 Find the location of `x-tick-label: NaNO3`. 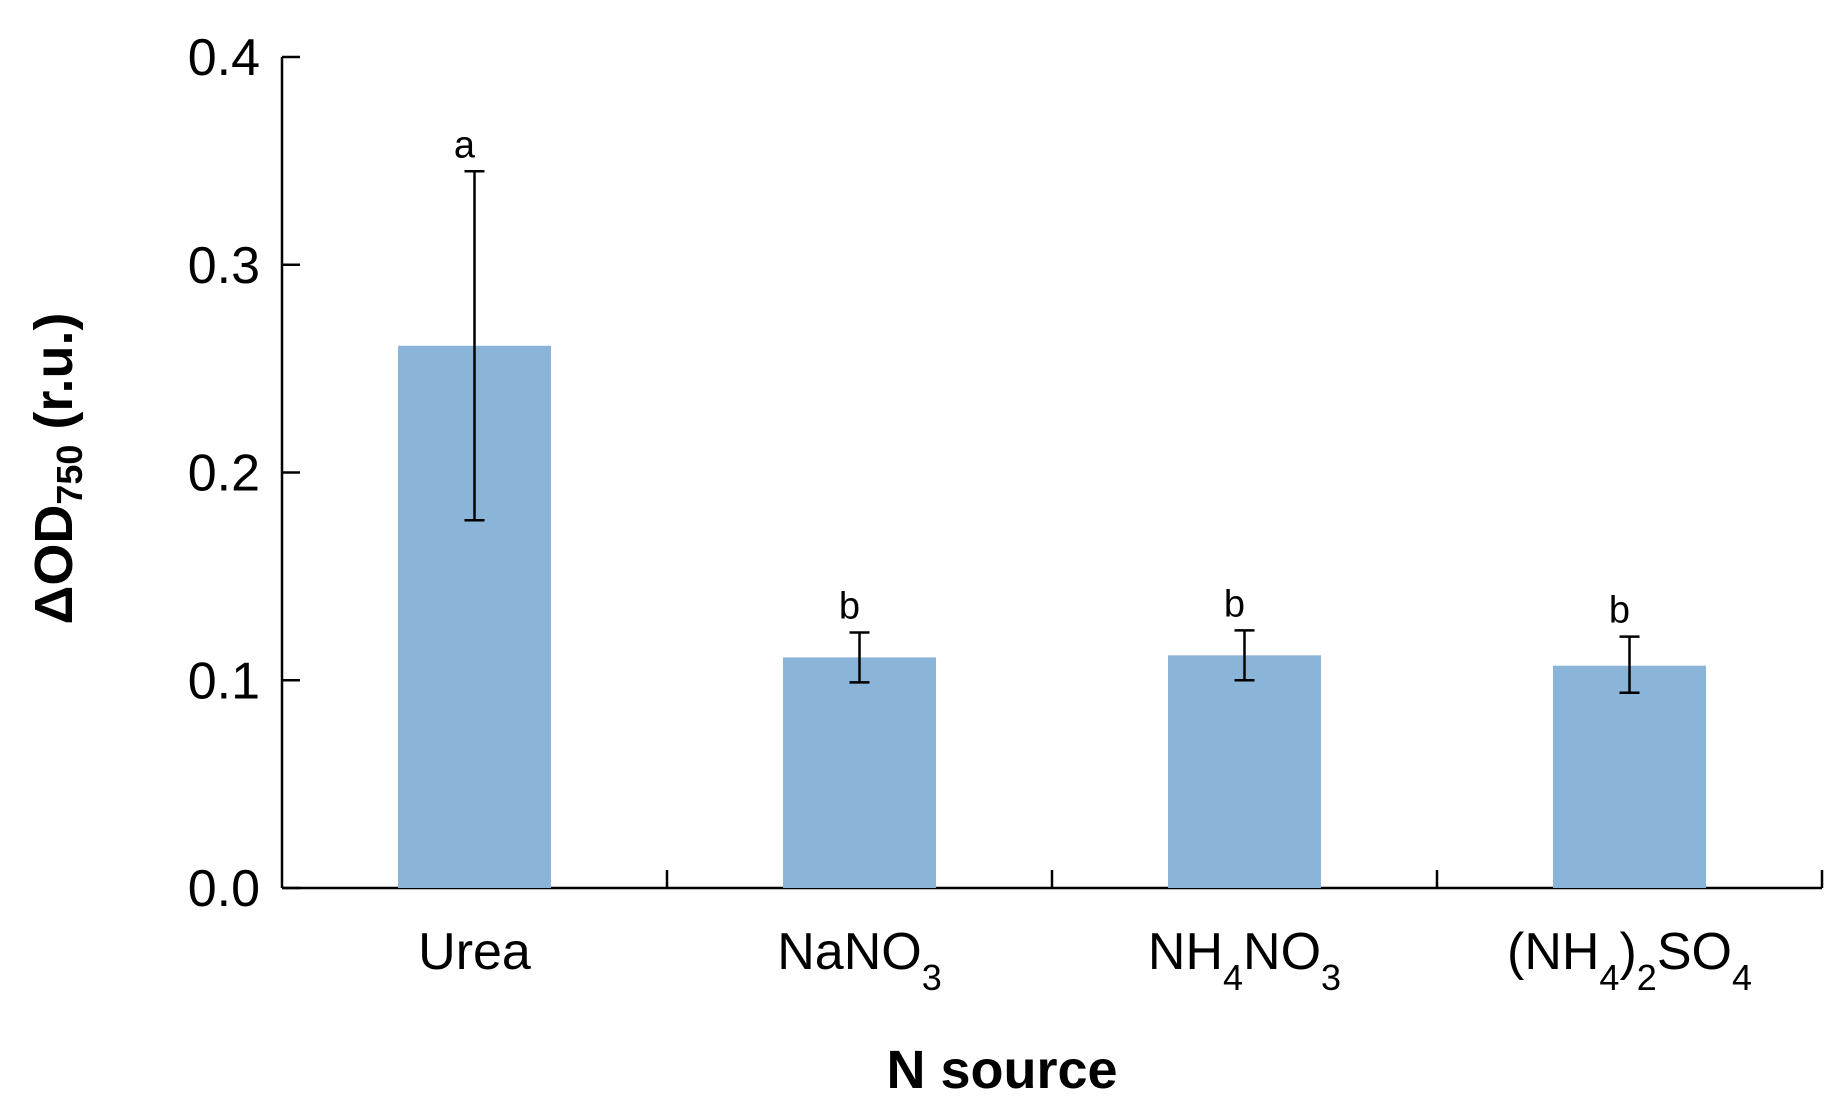

x-tick-label: NaNO3 is located at coordinates (859, 960).